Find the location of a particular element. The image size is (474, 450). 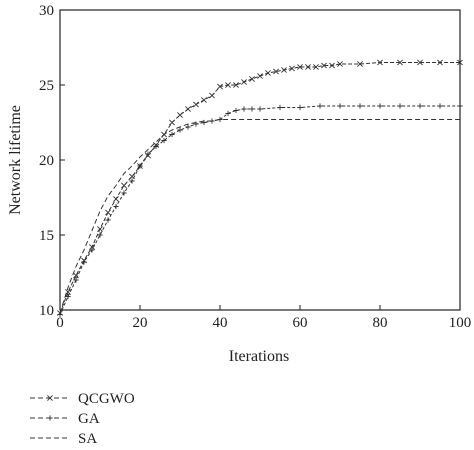

legend-label: QCGWO is located at coordinates (106, 399).